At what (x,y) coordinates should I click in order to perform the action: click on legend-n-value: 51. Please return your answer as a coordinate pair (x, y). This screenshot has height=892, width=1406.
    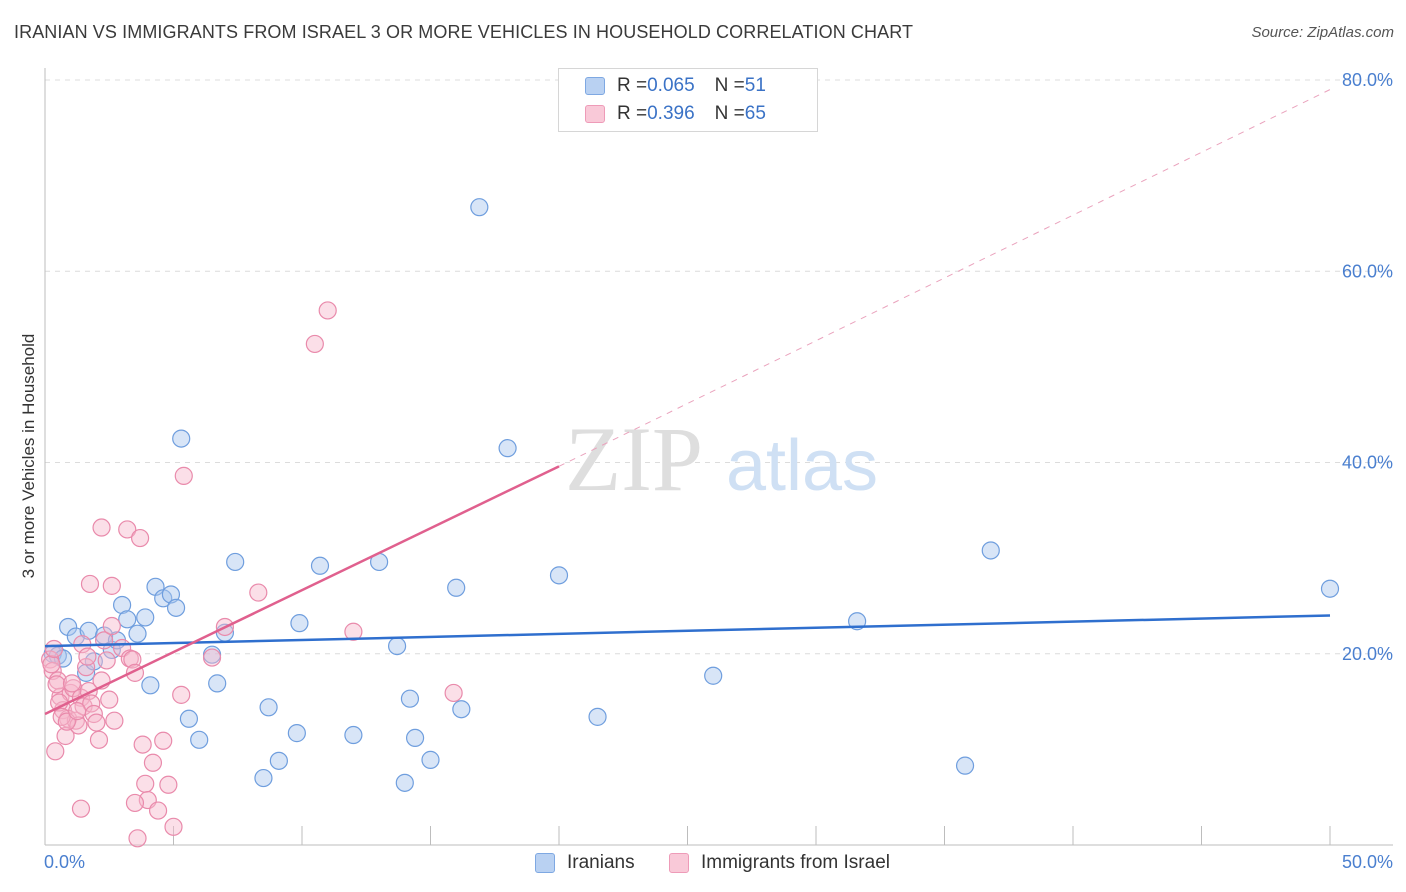
    Looking at the image, I should click on (755, 85).